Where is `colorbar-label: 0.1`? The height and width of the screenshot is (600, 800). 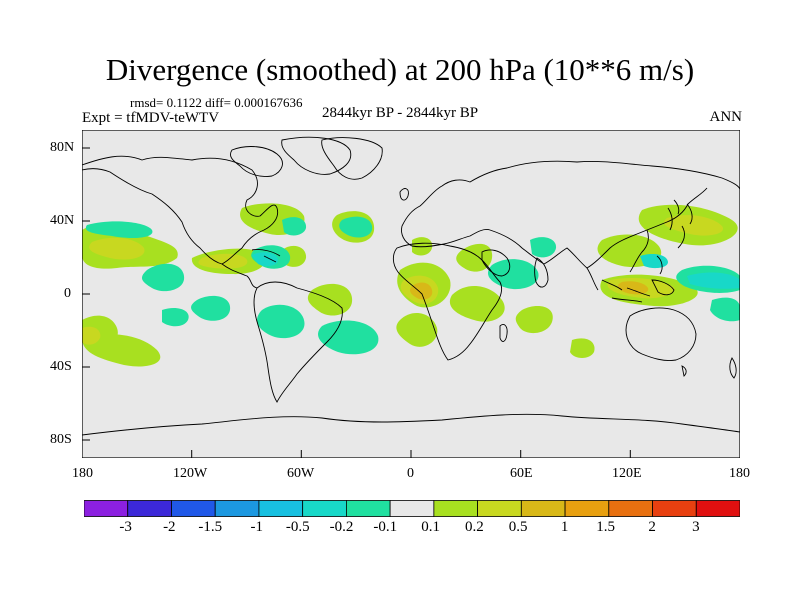 colorbar-label: 0.1 is located at coordinates (431, 527).